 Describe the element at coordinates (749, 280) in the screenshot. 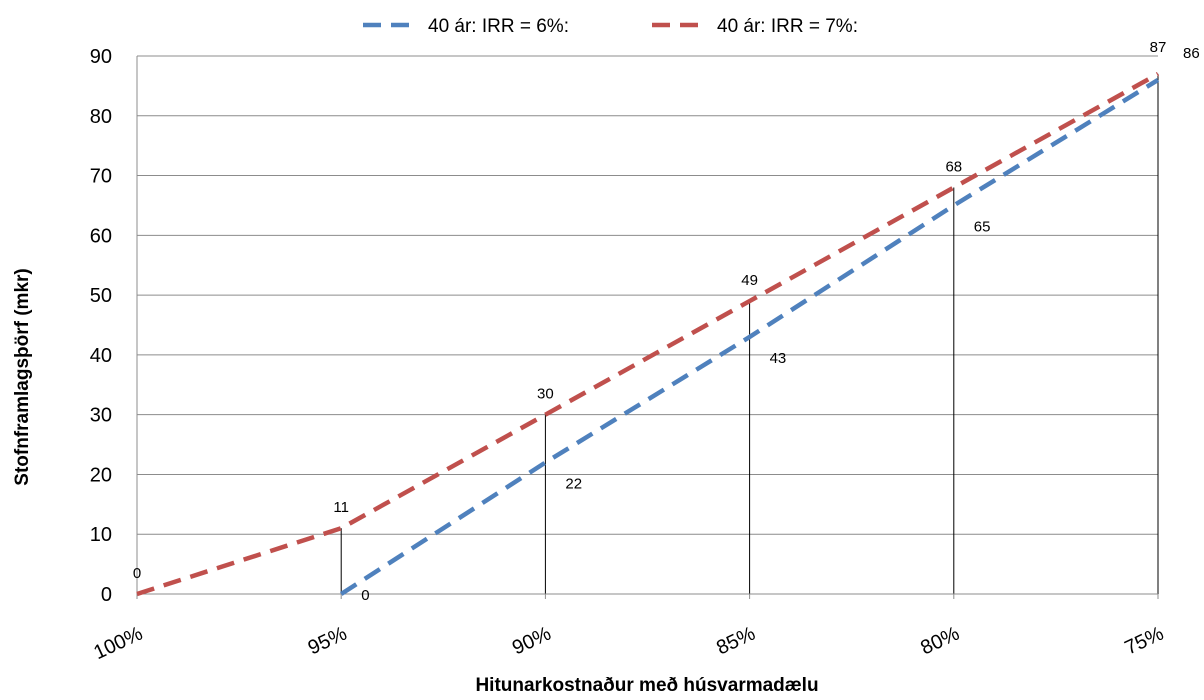

I see `data-label-s2-85: 49` at that location.